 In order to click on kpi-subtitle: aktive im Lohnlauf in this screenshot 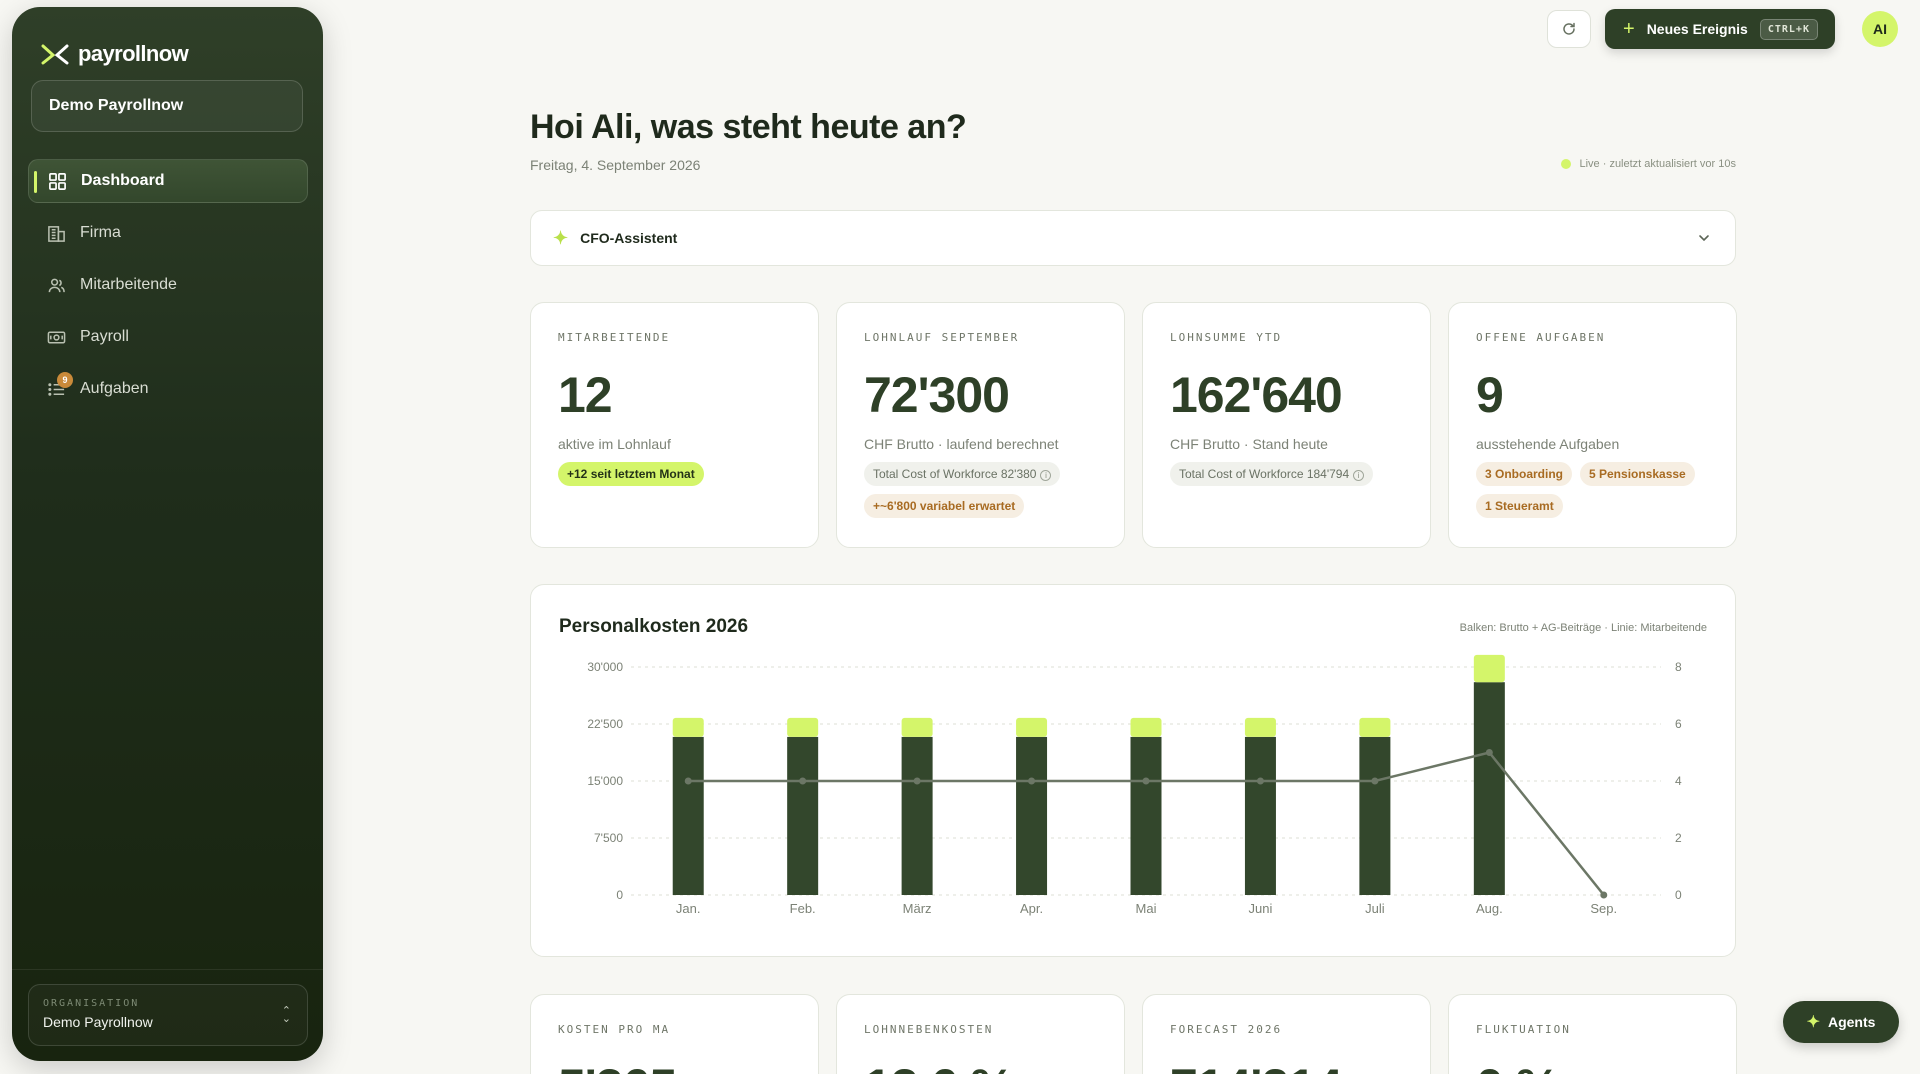, I will do `click(614, 444)`.